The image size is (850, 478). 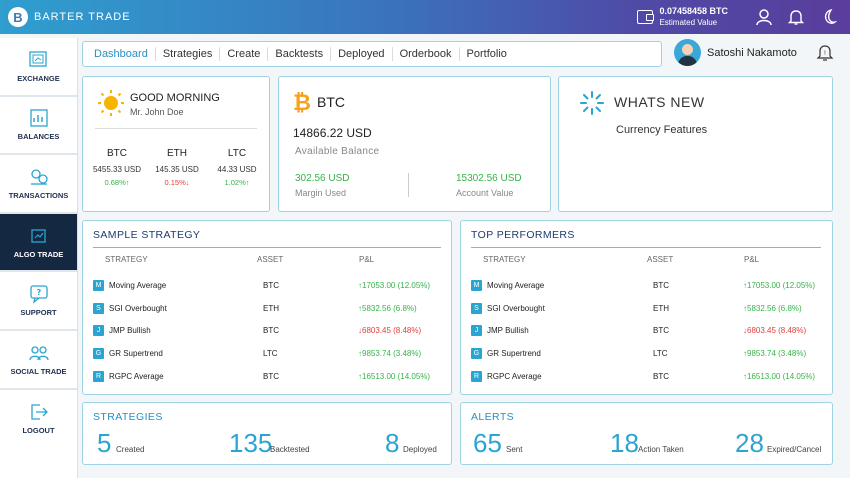 I want to click on coin-price: 145.35 USD, so click(x=177, y=169).